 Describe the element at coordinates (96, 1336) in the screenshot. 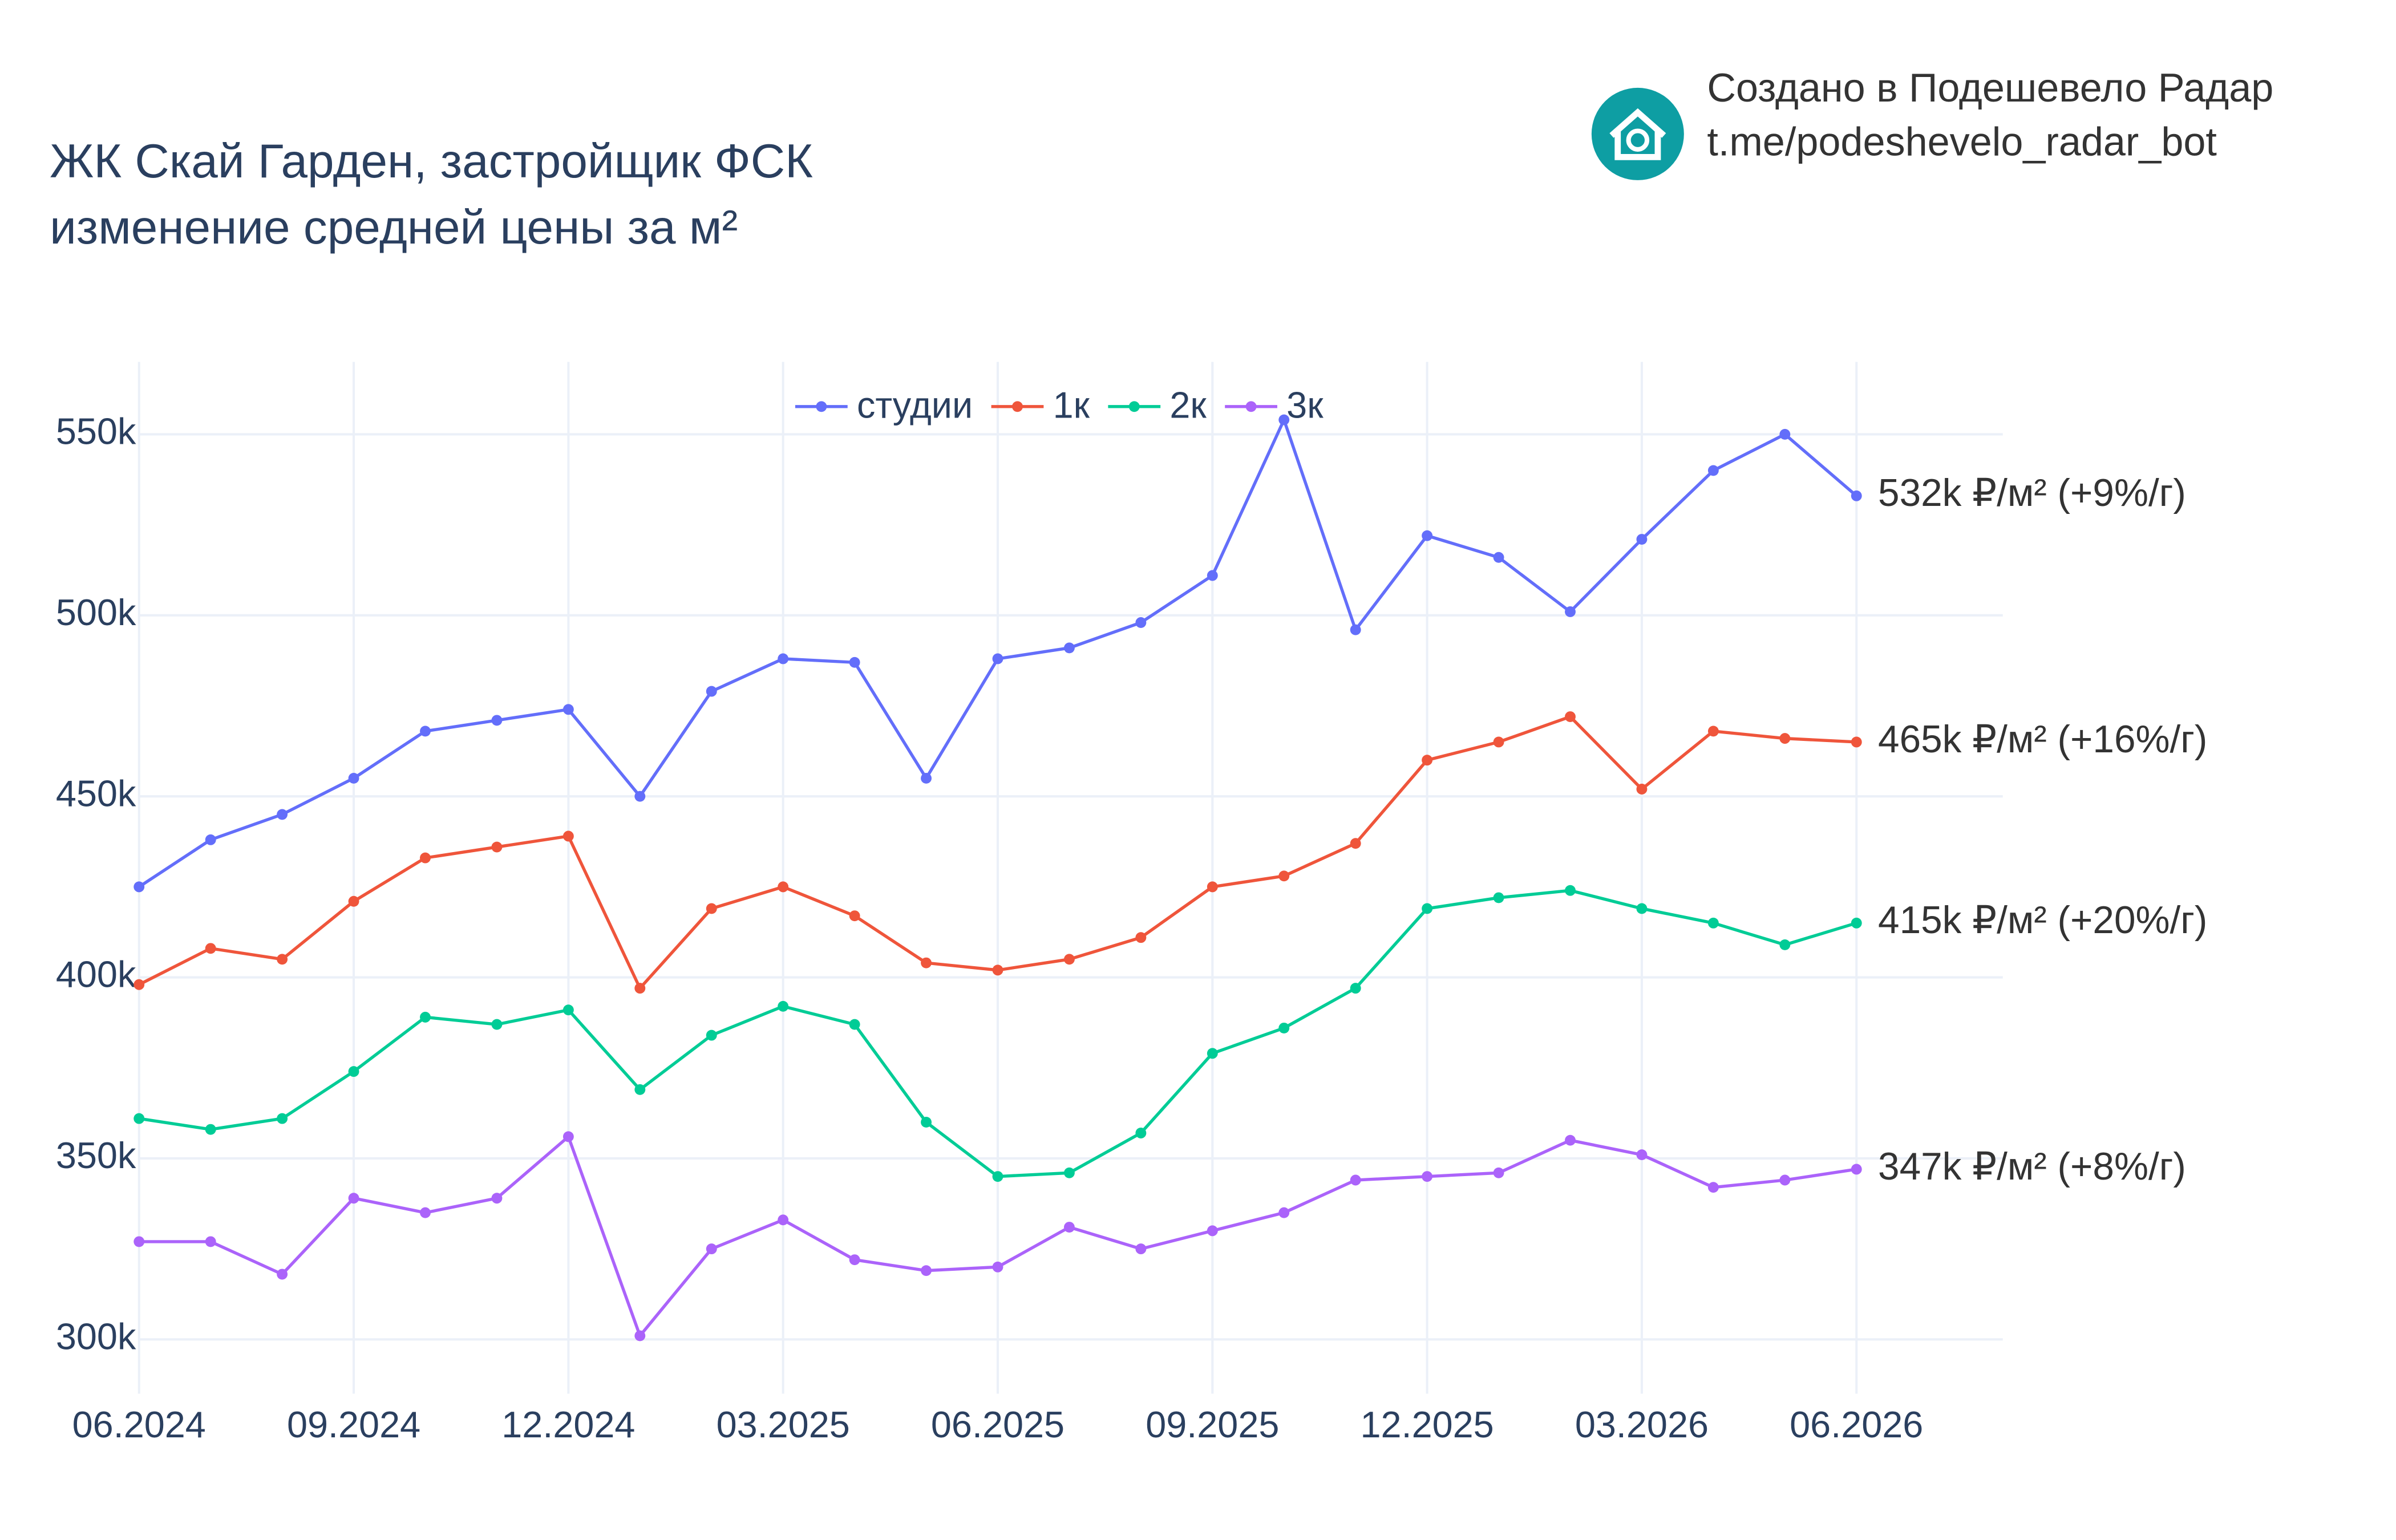

I see `y-tick-label: 300k` at that location.